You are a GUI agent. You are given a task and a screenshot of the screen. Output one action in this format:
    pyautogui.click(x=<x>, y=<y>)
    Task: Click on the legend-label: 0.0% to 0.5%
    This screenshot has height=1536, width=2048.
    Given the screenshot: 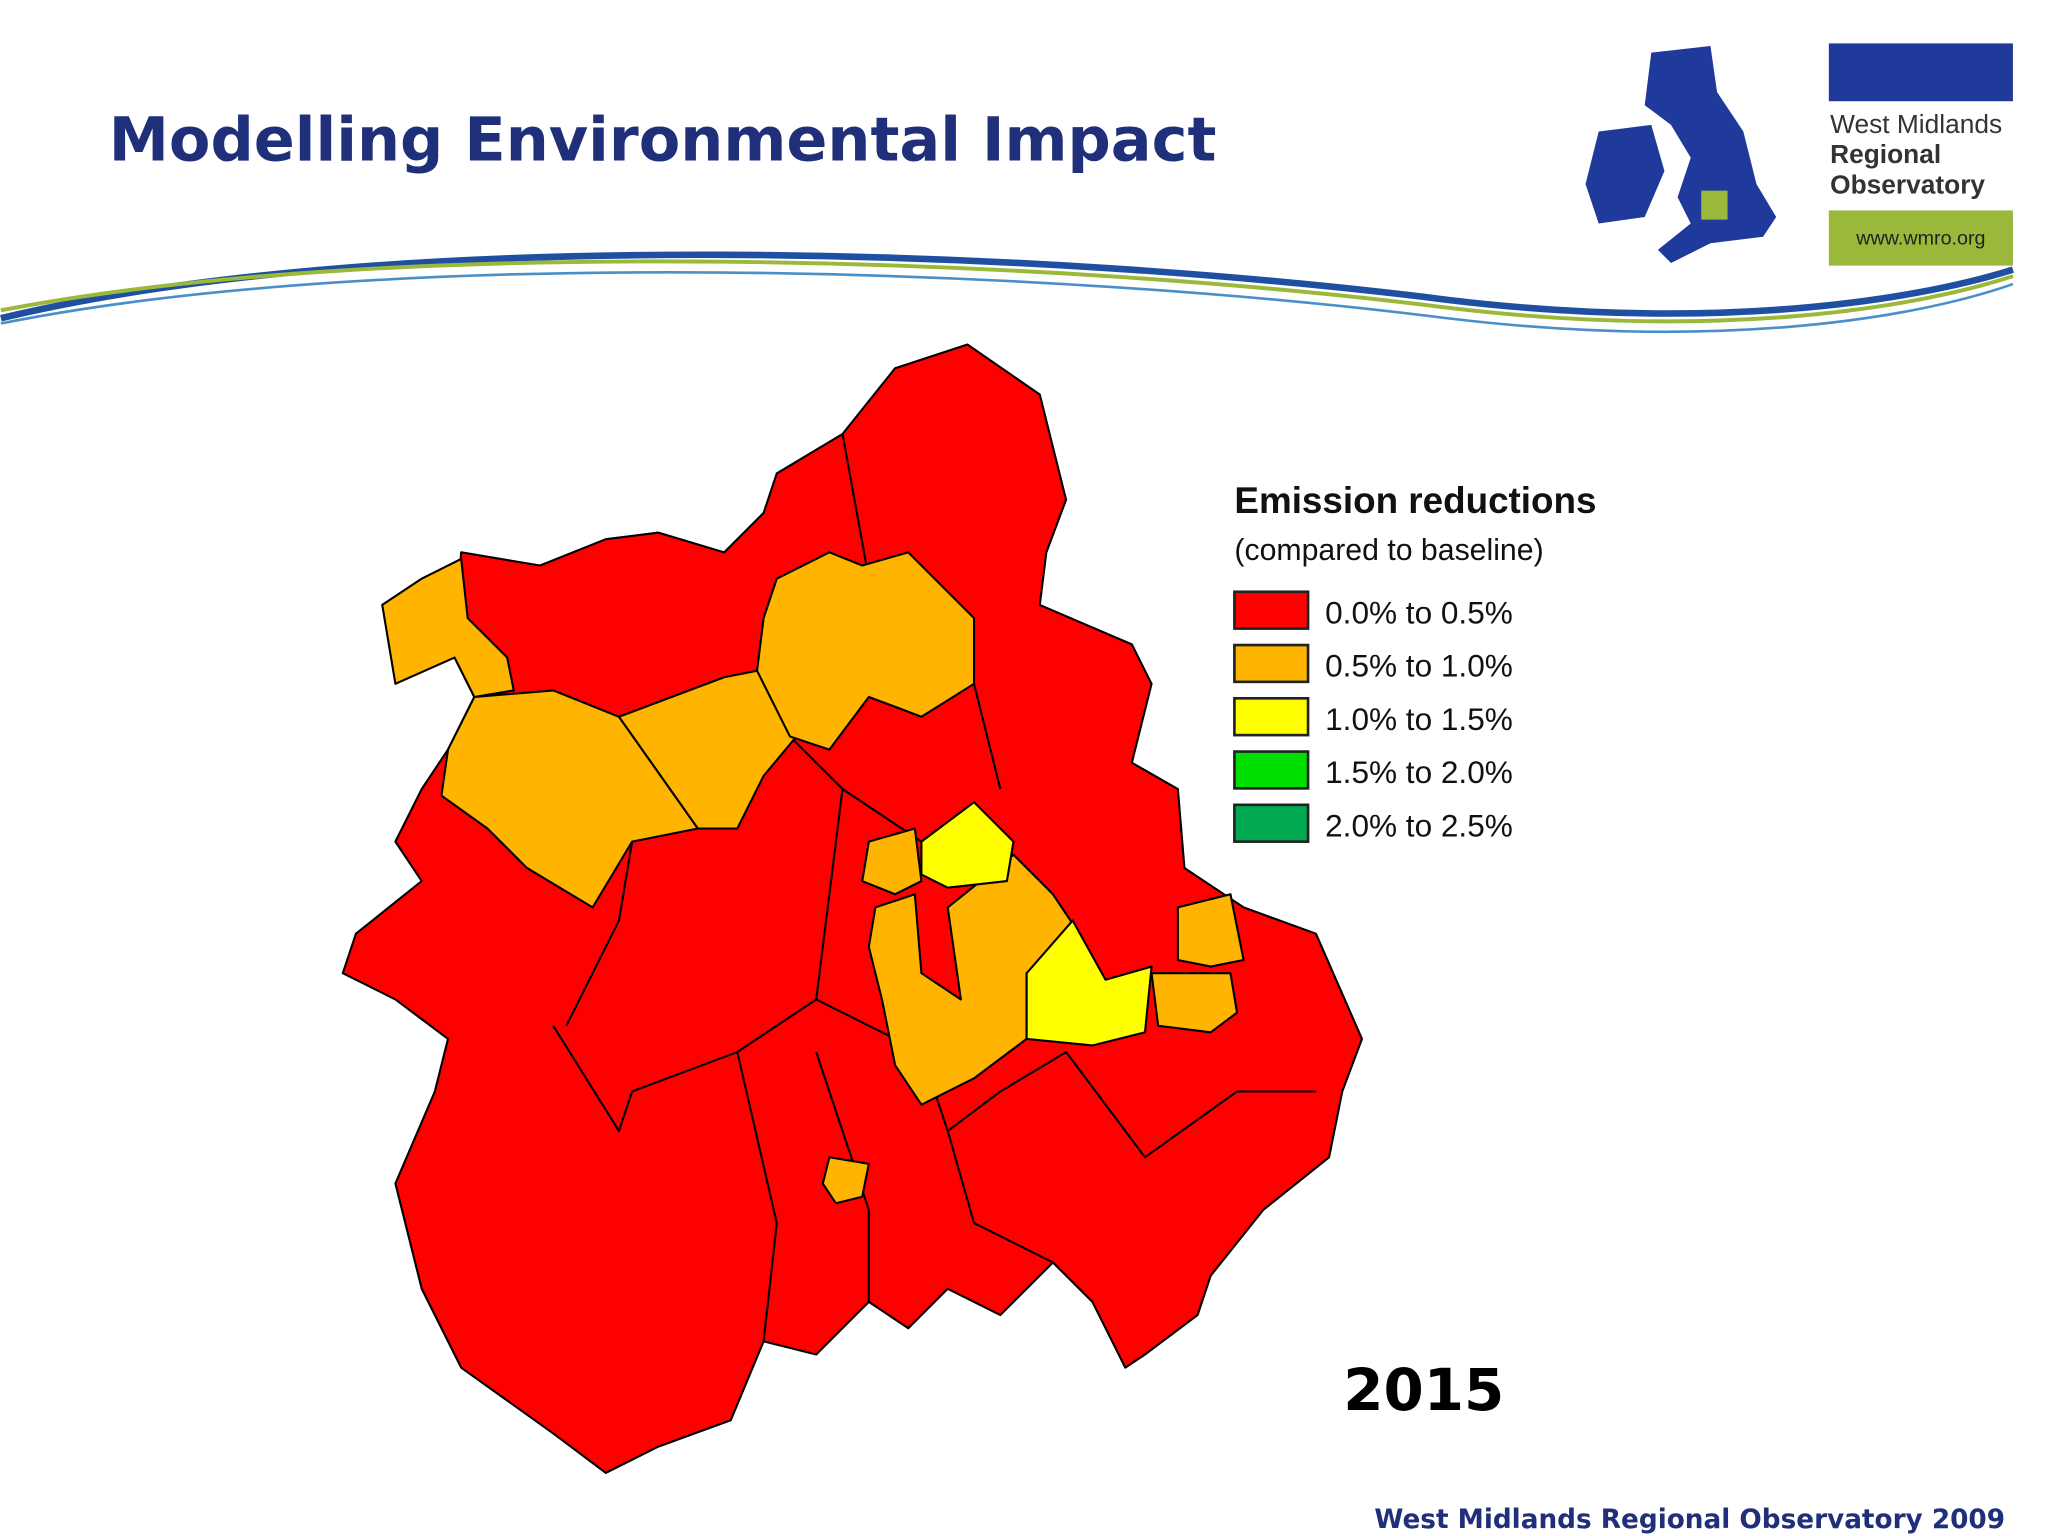 What is the action you would take?
    pyautogui.click(x=1419, y=612)
    